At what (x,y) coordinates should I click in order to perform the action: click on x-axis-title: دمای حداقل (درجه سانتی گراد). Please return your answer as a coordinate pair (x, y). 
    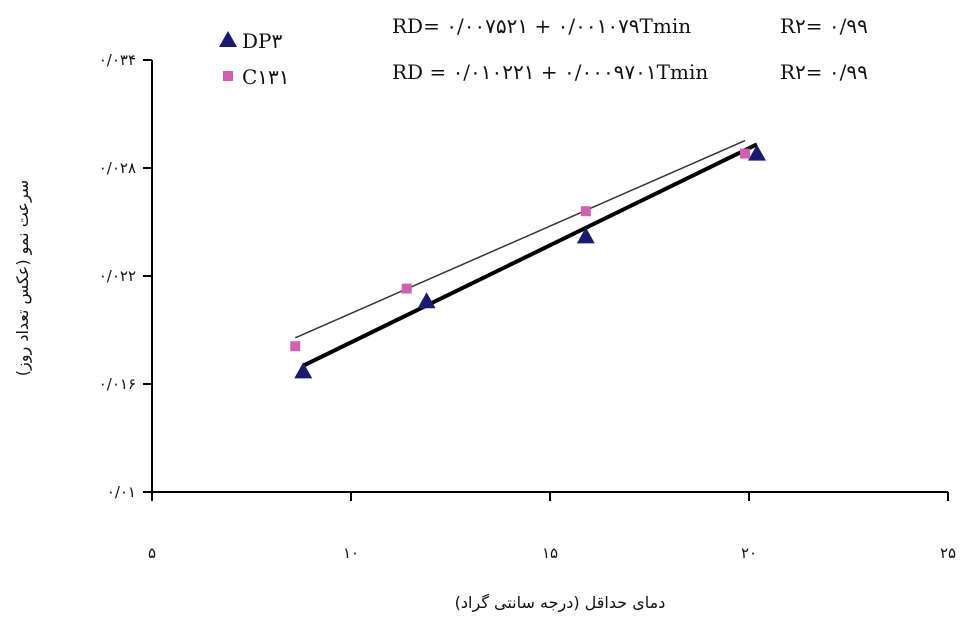
    Looking at the image, I should click on (560, 603).